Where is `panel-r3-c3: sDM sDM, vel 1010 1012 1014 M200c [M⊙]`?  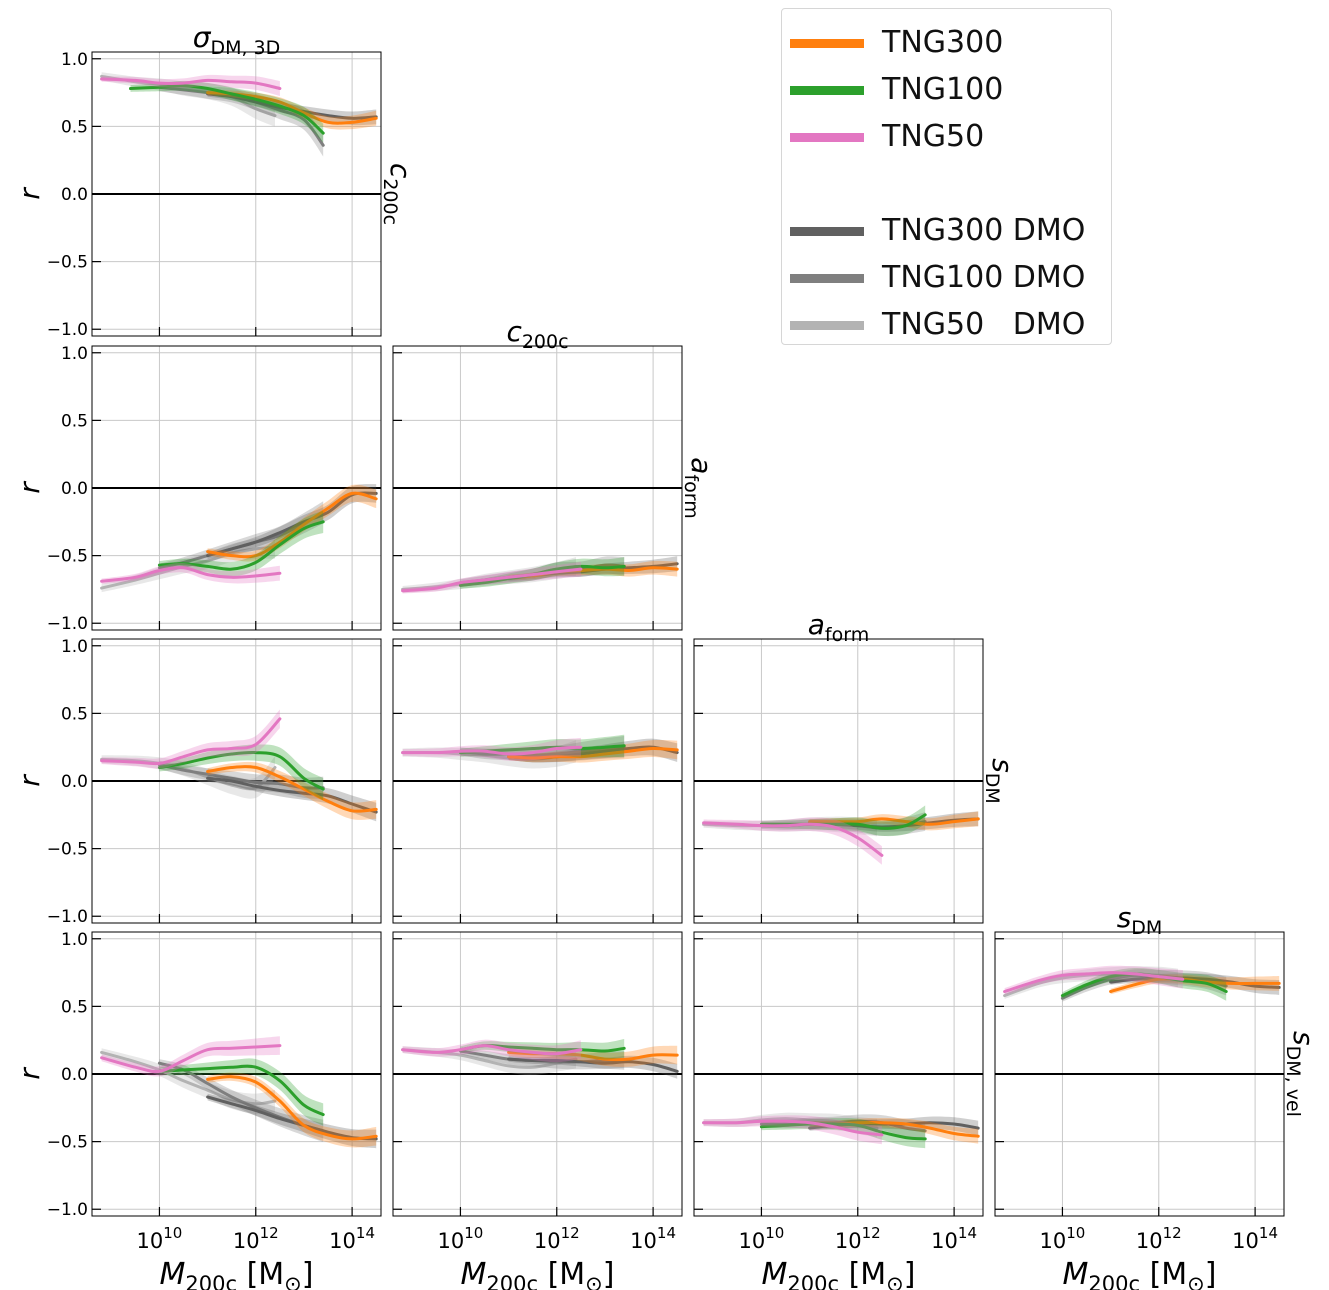
panel-r3-c3: sDM sDM, vel 1010 1012 1014 M200c [M⊙] is located at coordinates (1157, 1095).